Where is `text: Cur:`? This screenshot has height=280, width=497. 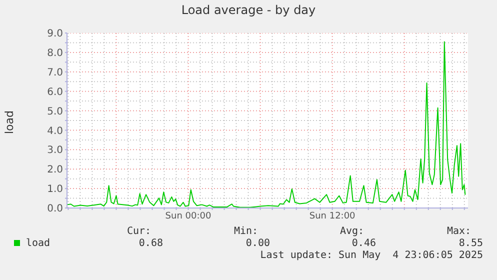 text: Cur: is located at coordinates (139, 231).